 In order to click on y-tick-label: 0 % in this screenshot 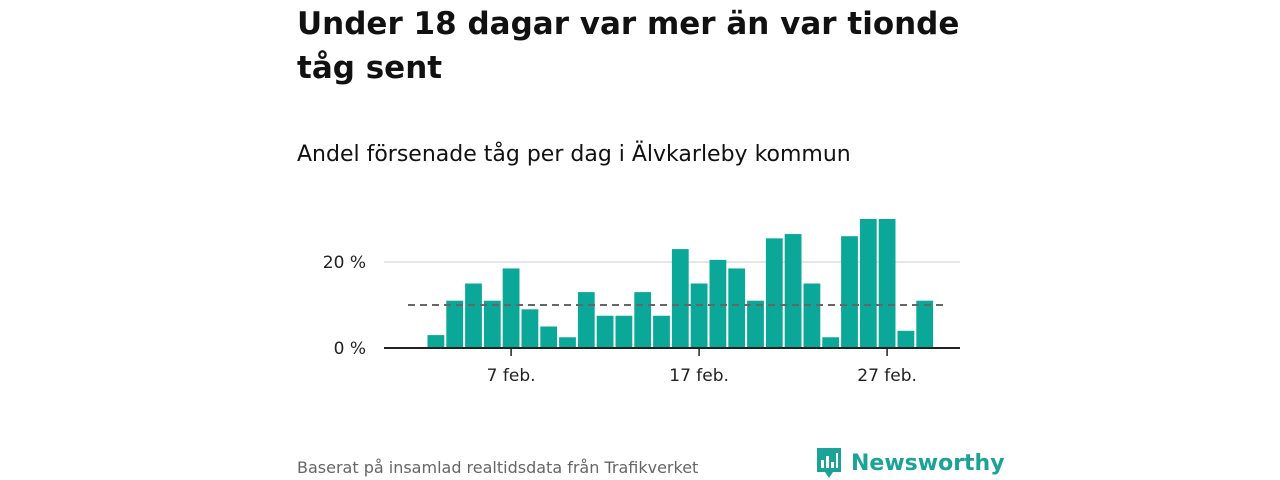, I will do `click(350, 349)`.